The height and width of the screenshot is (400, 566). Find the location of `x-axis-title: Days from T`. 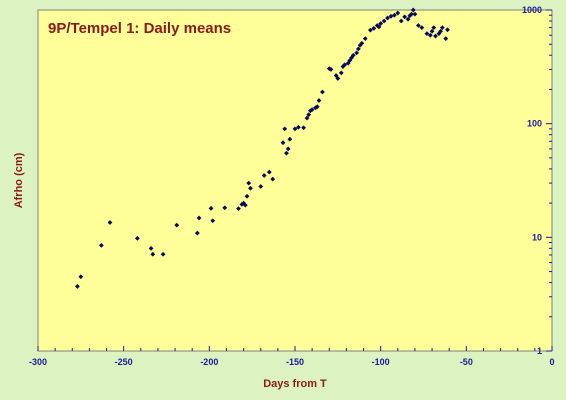

x-axis-title: Days from T is located at coordinates (295, 384).